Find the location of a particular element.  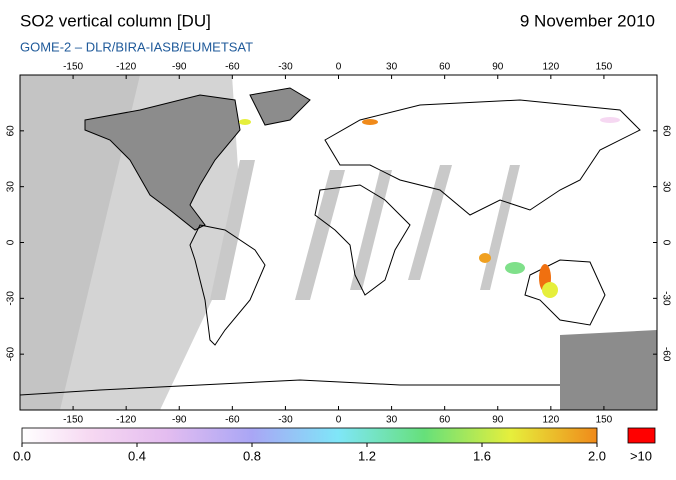

colorbar-tick-label: 0.0 is located at coordinates (22, 455).